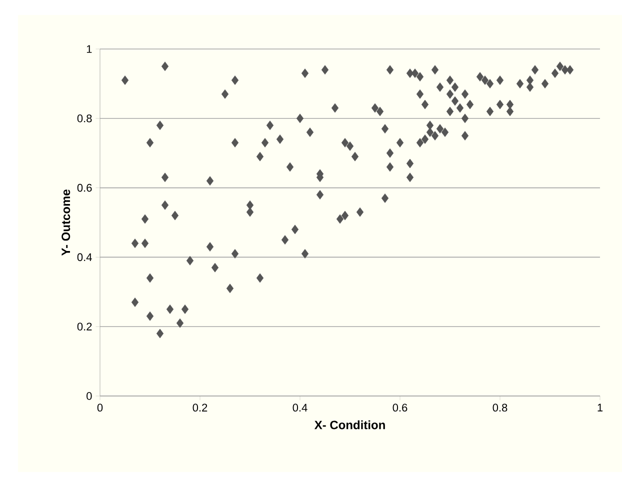 The width and height of the screenshot is (622, 490). What do you see at coordinates (200, 408) in the screenshot?
I see `x-tick-label: 0.2` at bounding box center [200, 408].